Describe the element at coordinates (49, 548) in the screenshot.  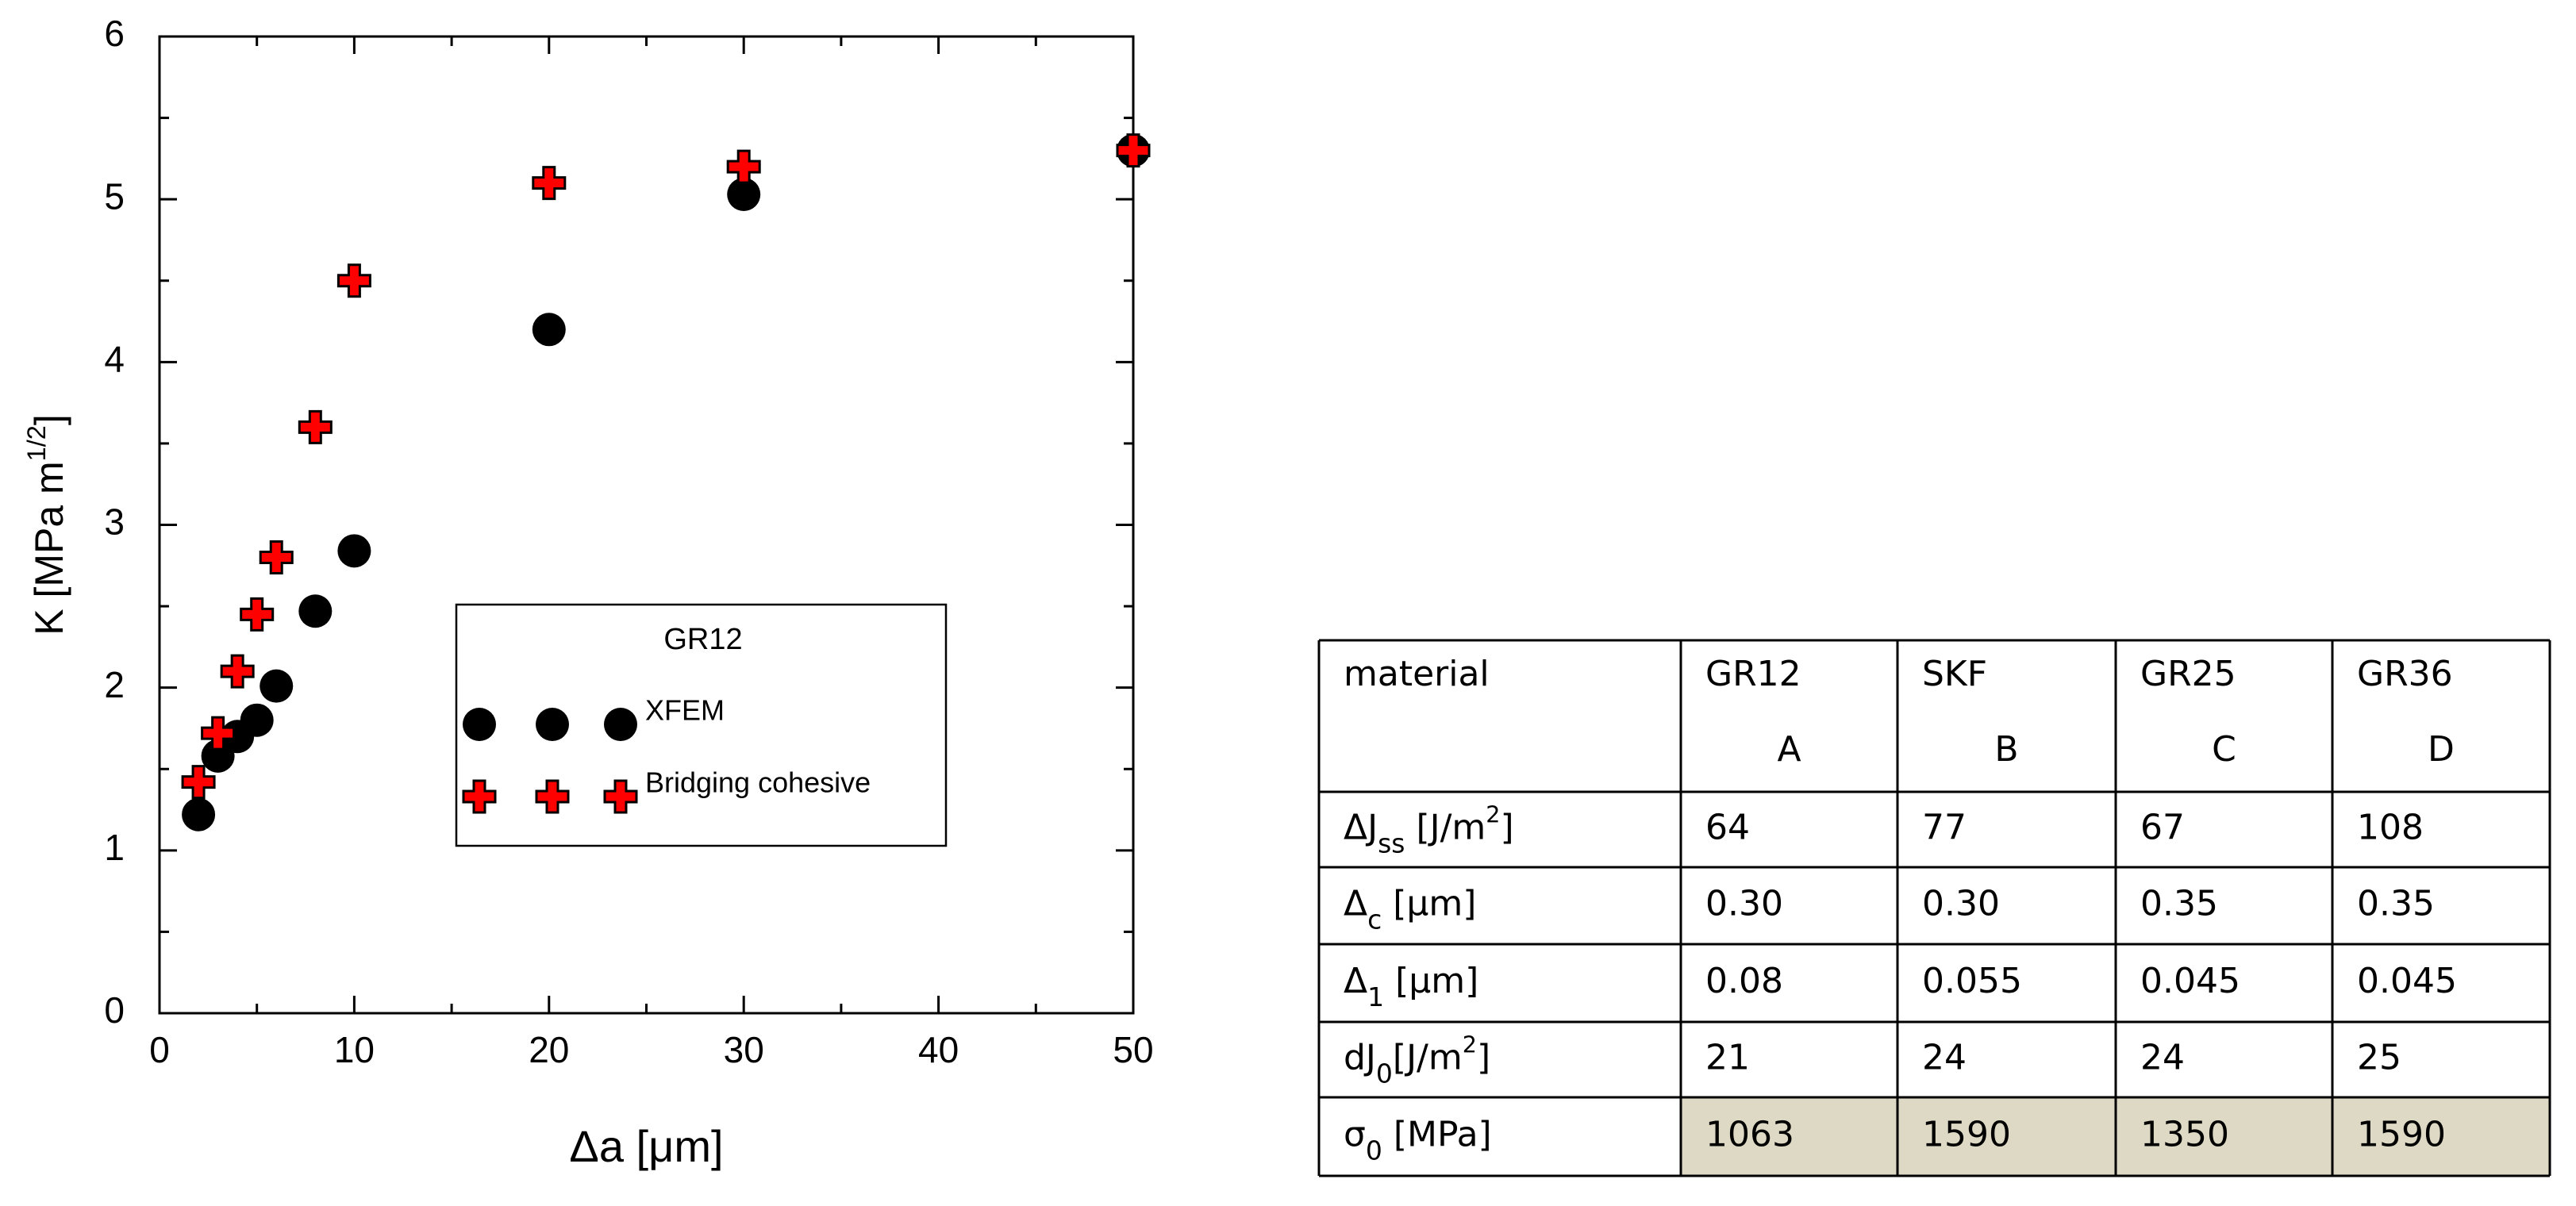
I see `text-segment: K [MPa m` at that location.